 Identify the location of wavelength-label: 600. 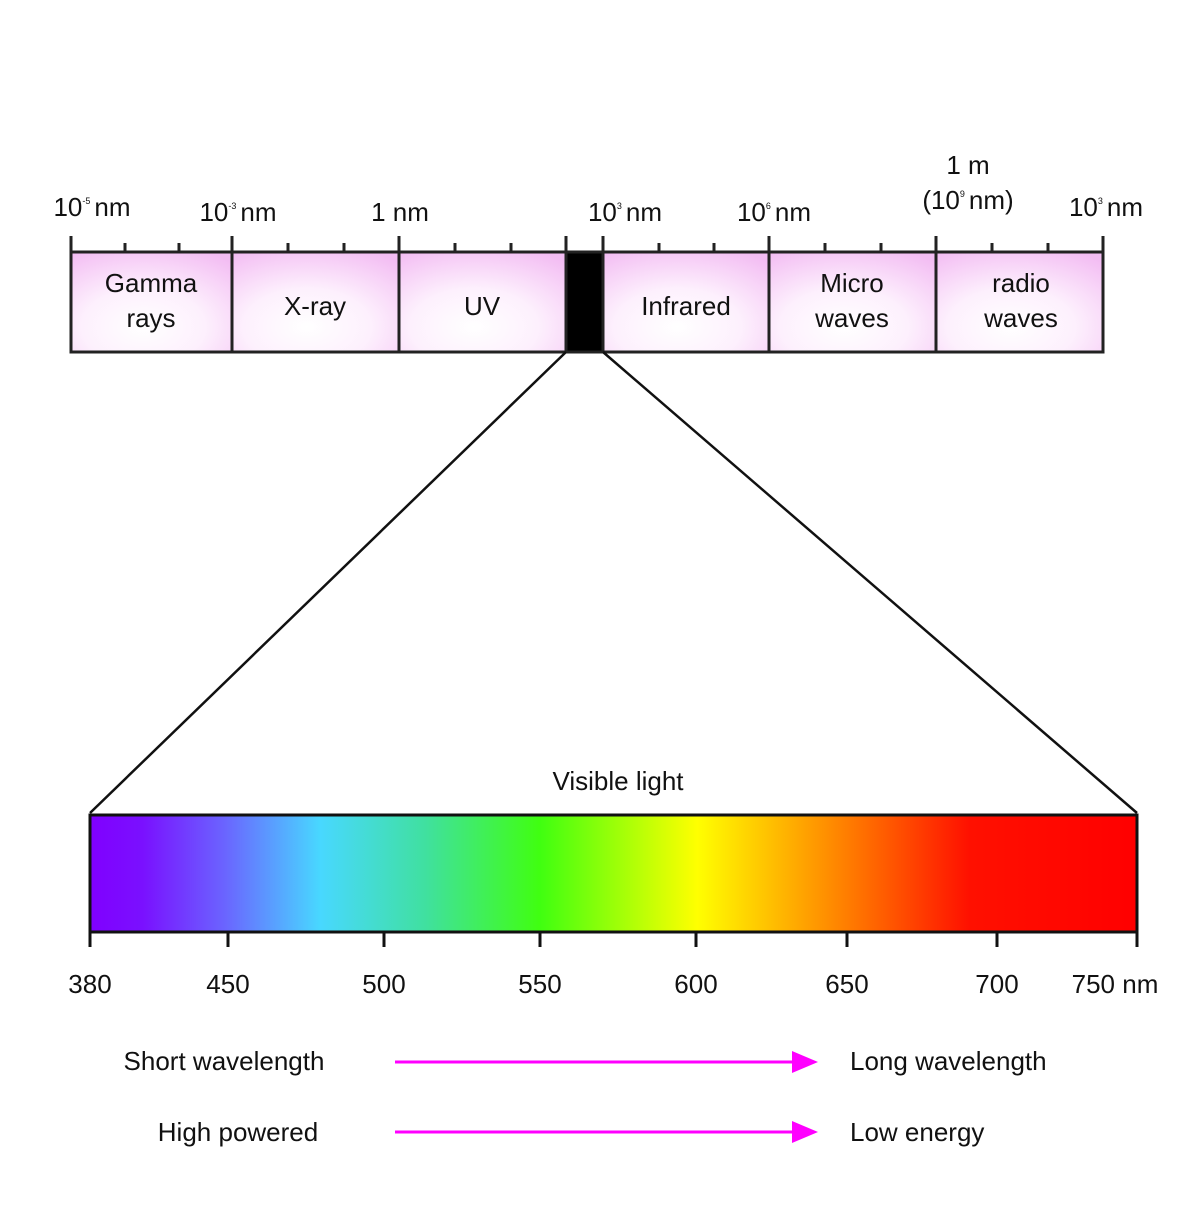
(695, 984).